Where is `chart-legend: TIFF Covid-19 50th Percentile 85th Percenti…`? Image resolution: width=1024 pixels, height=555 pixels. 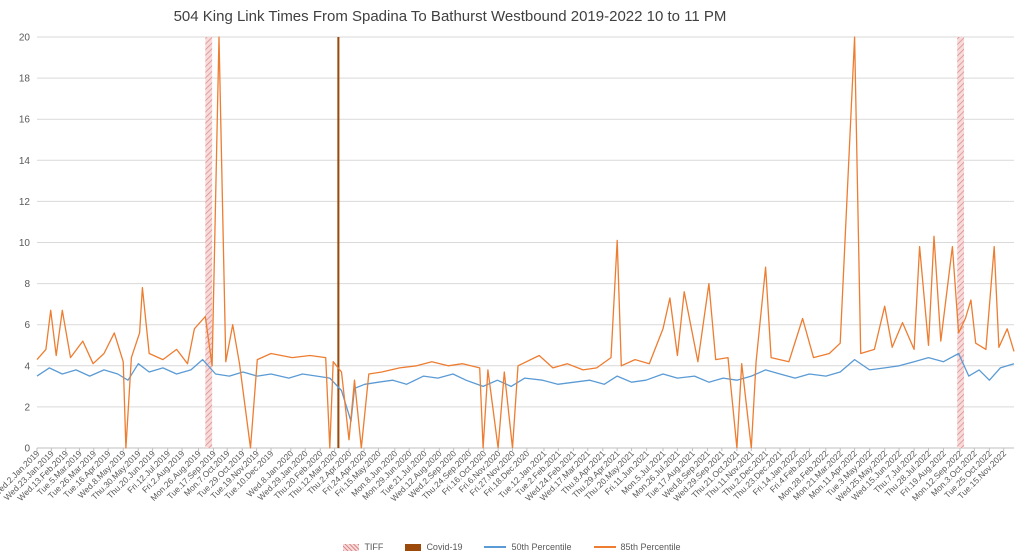 chart-legend: TIFF Covid-19 50th Percentile 85th Percenti… is located at coordinates (512, 547).